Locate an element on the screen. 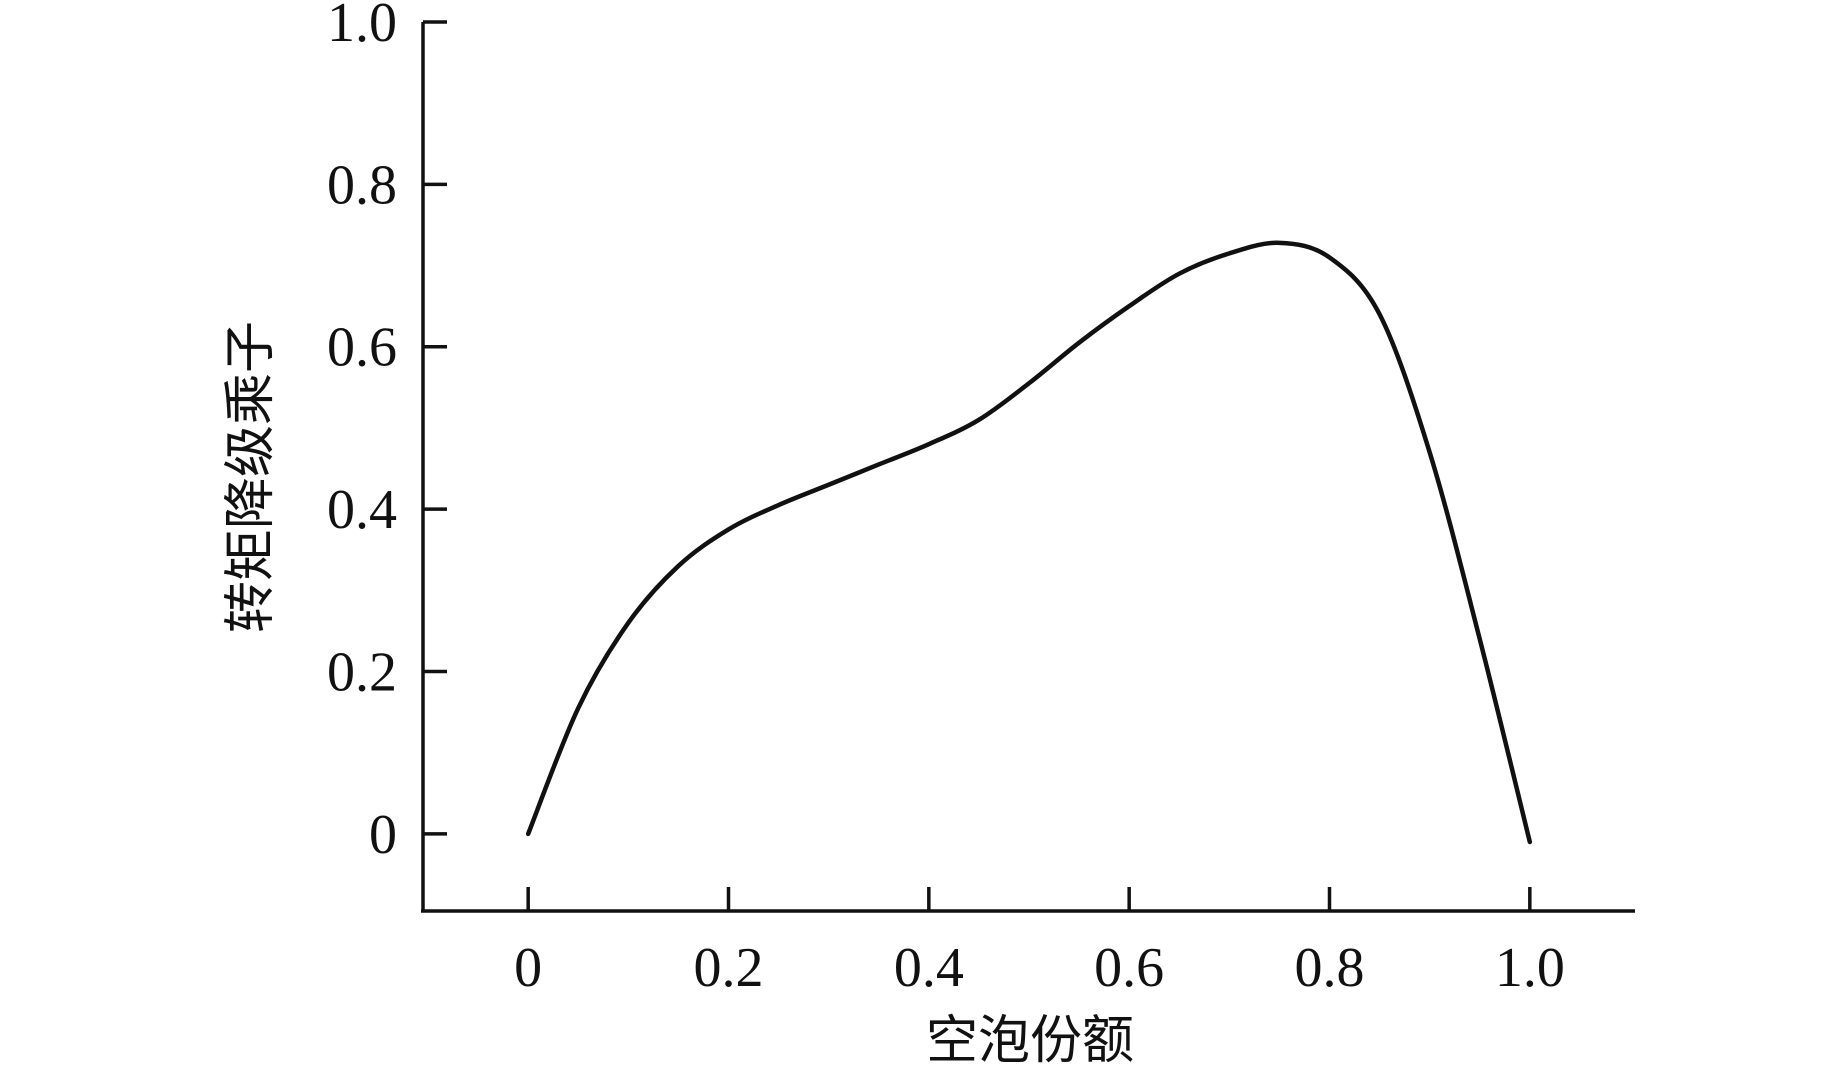 The height and width of the screenshot is (1081, 1843). y-tick-label: 0.6 is located at coordinates (362, 348).